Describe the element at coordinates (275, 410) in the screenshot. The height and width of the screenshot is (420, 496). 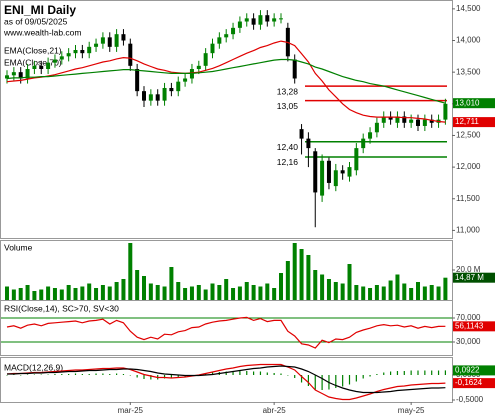
I see `x-tick-label: abr-25` at that location.